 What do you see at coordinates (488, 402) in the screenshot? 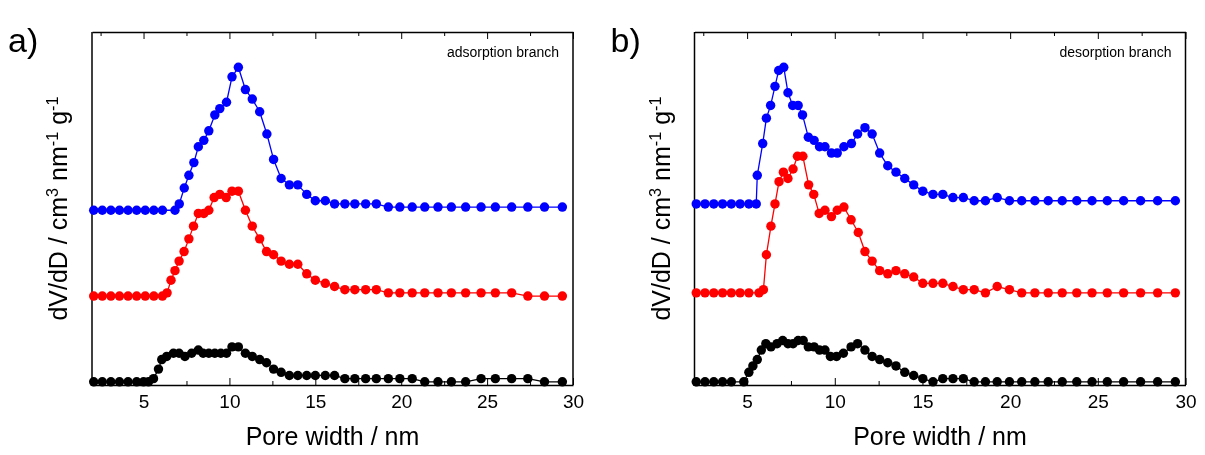
I see `x-tick-label: 25` at bounding box center [488, 402].